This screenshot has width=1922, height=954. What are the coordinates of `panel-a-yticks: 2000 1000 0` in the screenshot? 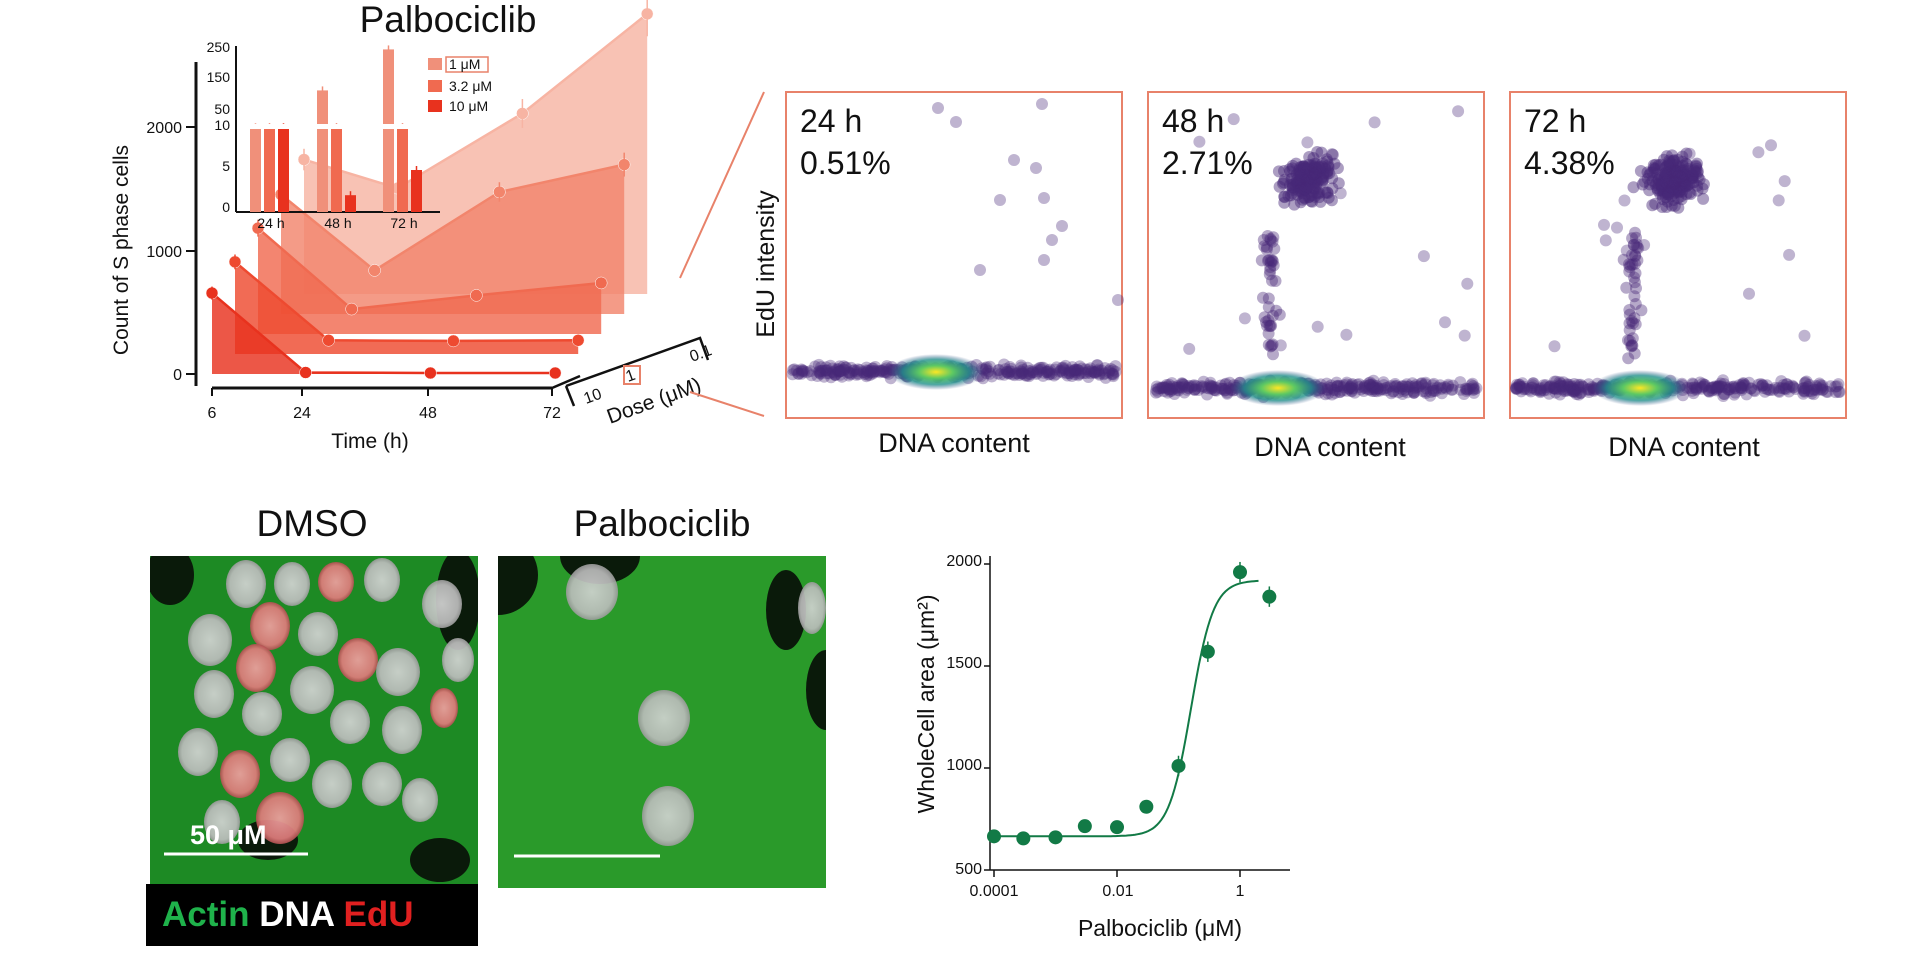 It's located at (171, 252).